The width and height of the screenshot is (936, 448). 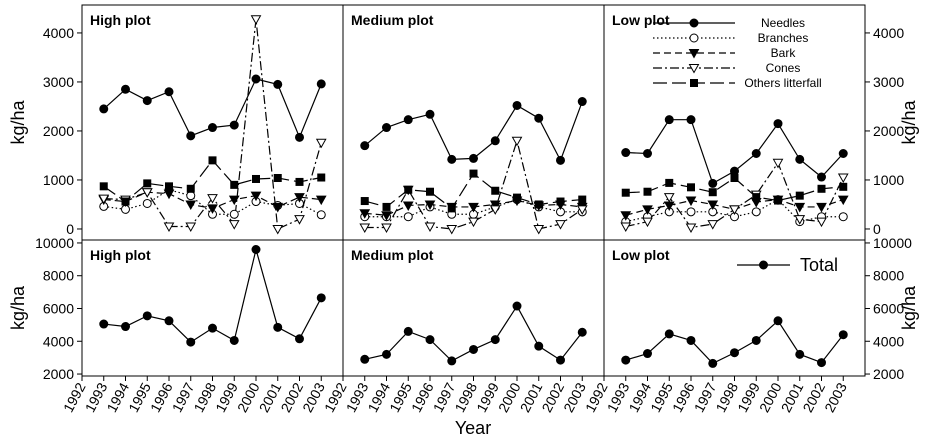 What do you see at coordinates (473, 131) in the screenshot?
I see `series-line` at bounding box center [473, 131].